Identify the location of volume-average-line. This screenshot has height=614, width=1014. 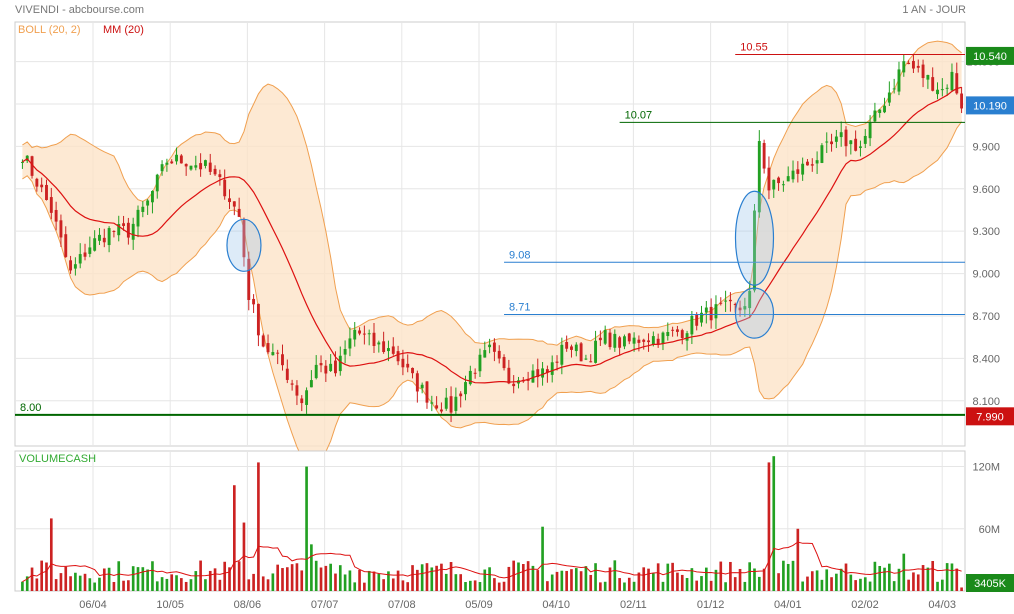
(492, 562).